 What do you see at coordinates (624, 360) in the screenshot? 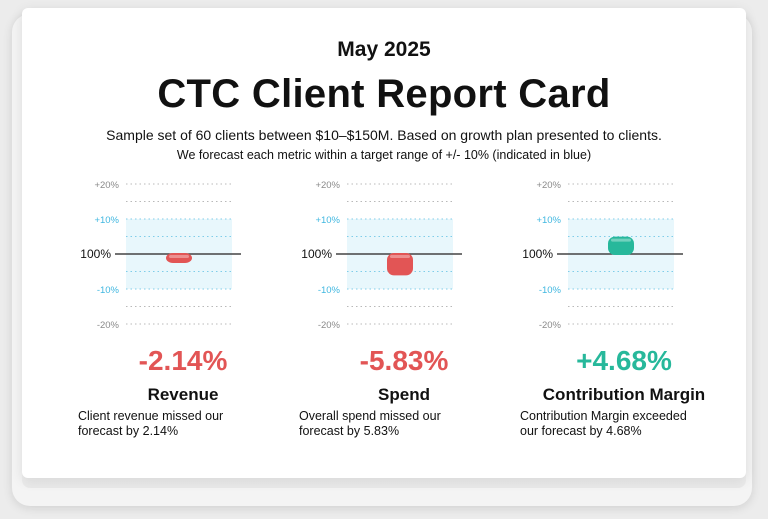
I see `contribution-margin-percent: +4.68%` at bounding box center [624, 360].